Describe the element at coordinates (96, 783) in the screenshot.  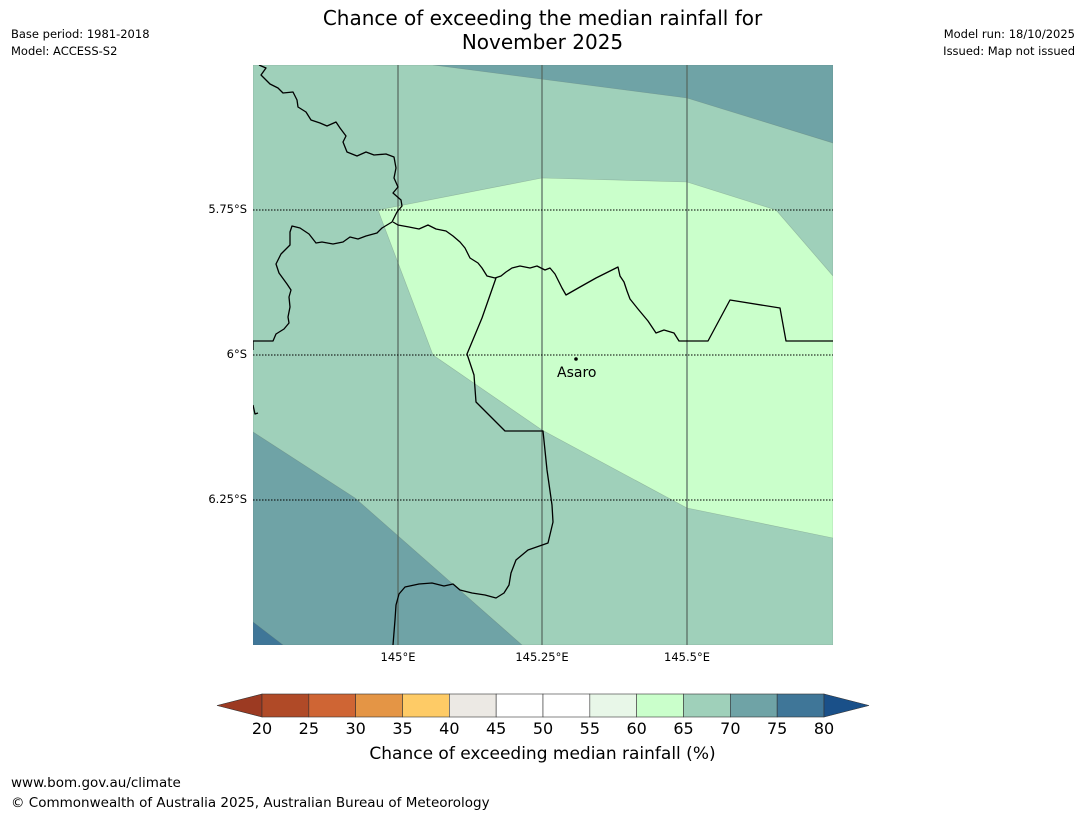
I see `footer-url: www.bom.gov.au/climate` at that location.